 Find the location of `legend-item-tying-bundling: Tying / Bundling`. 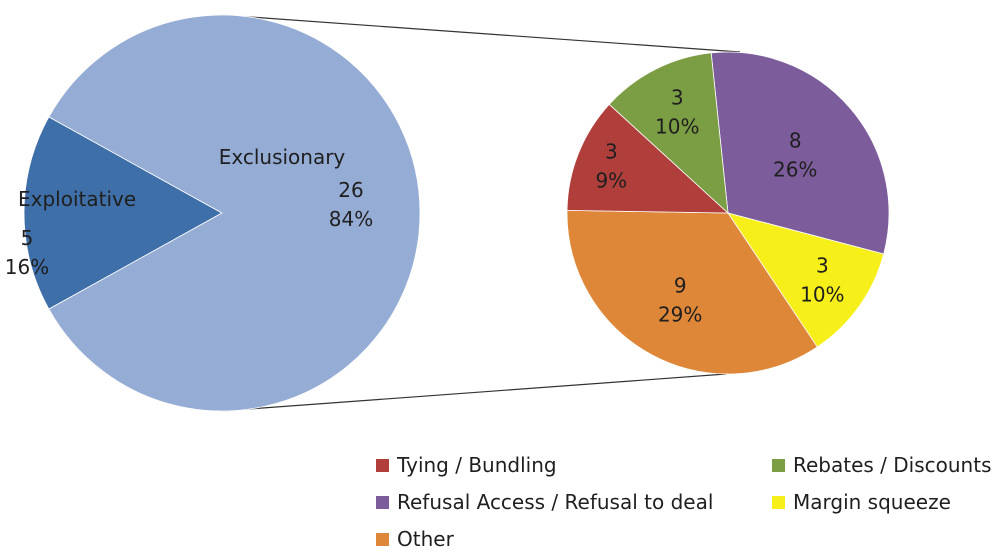

legend-item-tying-bundling: Tying / Bundling is located at coordinates (466, 465).